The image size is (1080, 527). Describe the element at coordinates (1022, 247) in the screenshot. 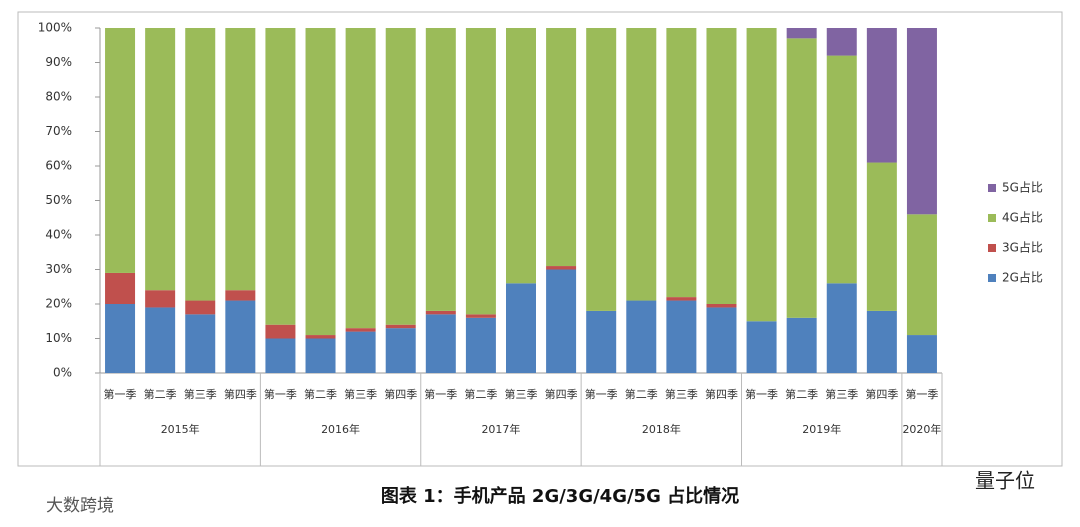

I see `legend-label: 3G占比` at that location.